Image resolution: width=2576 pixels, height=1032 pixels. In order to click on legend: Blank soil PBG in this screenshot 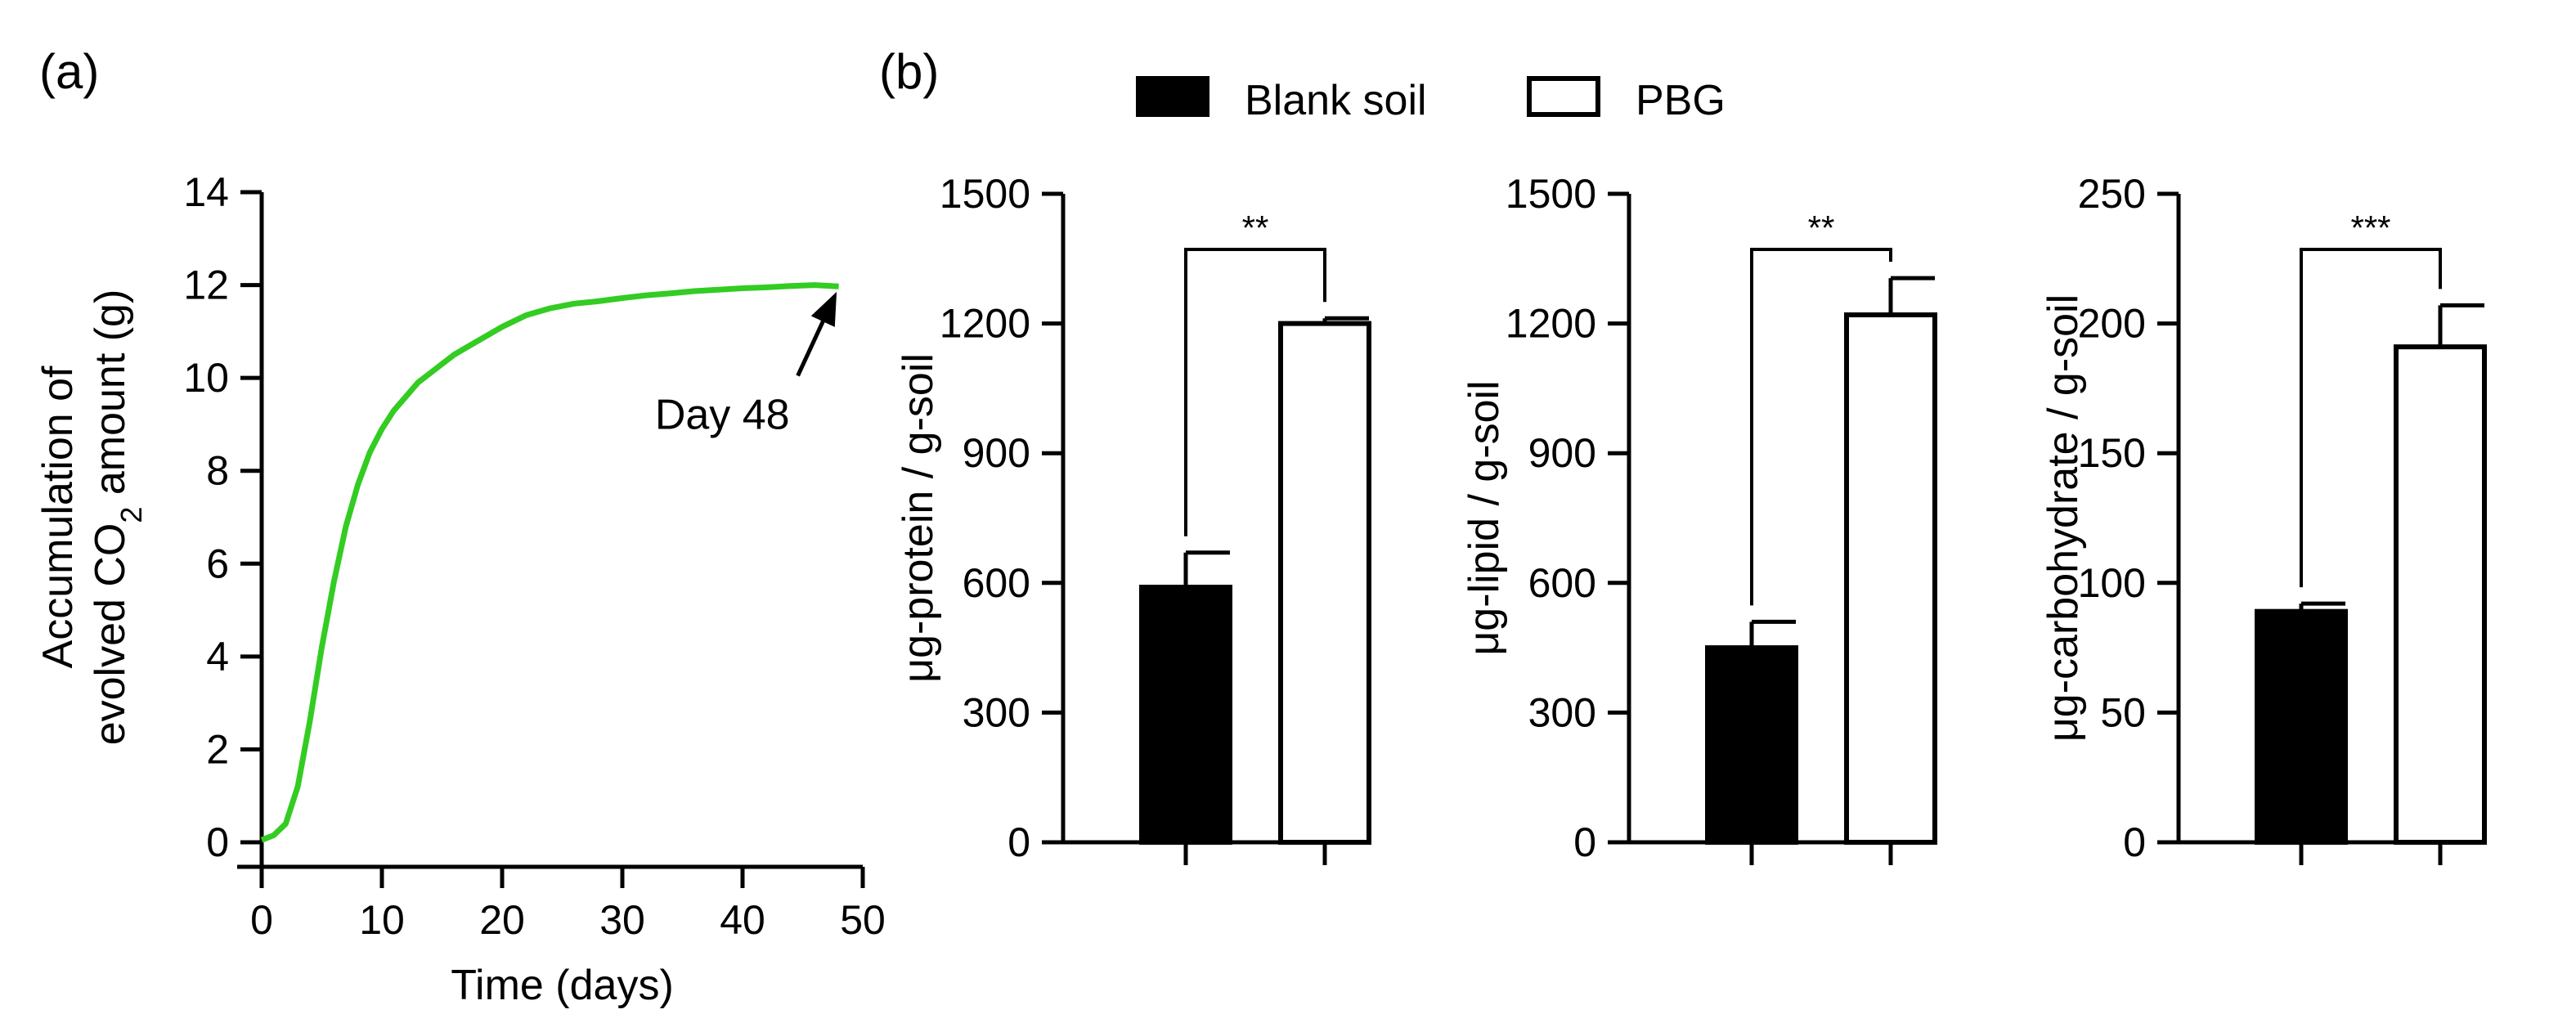, I will do `click(1431, 100)`.